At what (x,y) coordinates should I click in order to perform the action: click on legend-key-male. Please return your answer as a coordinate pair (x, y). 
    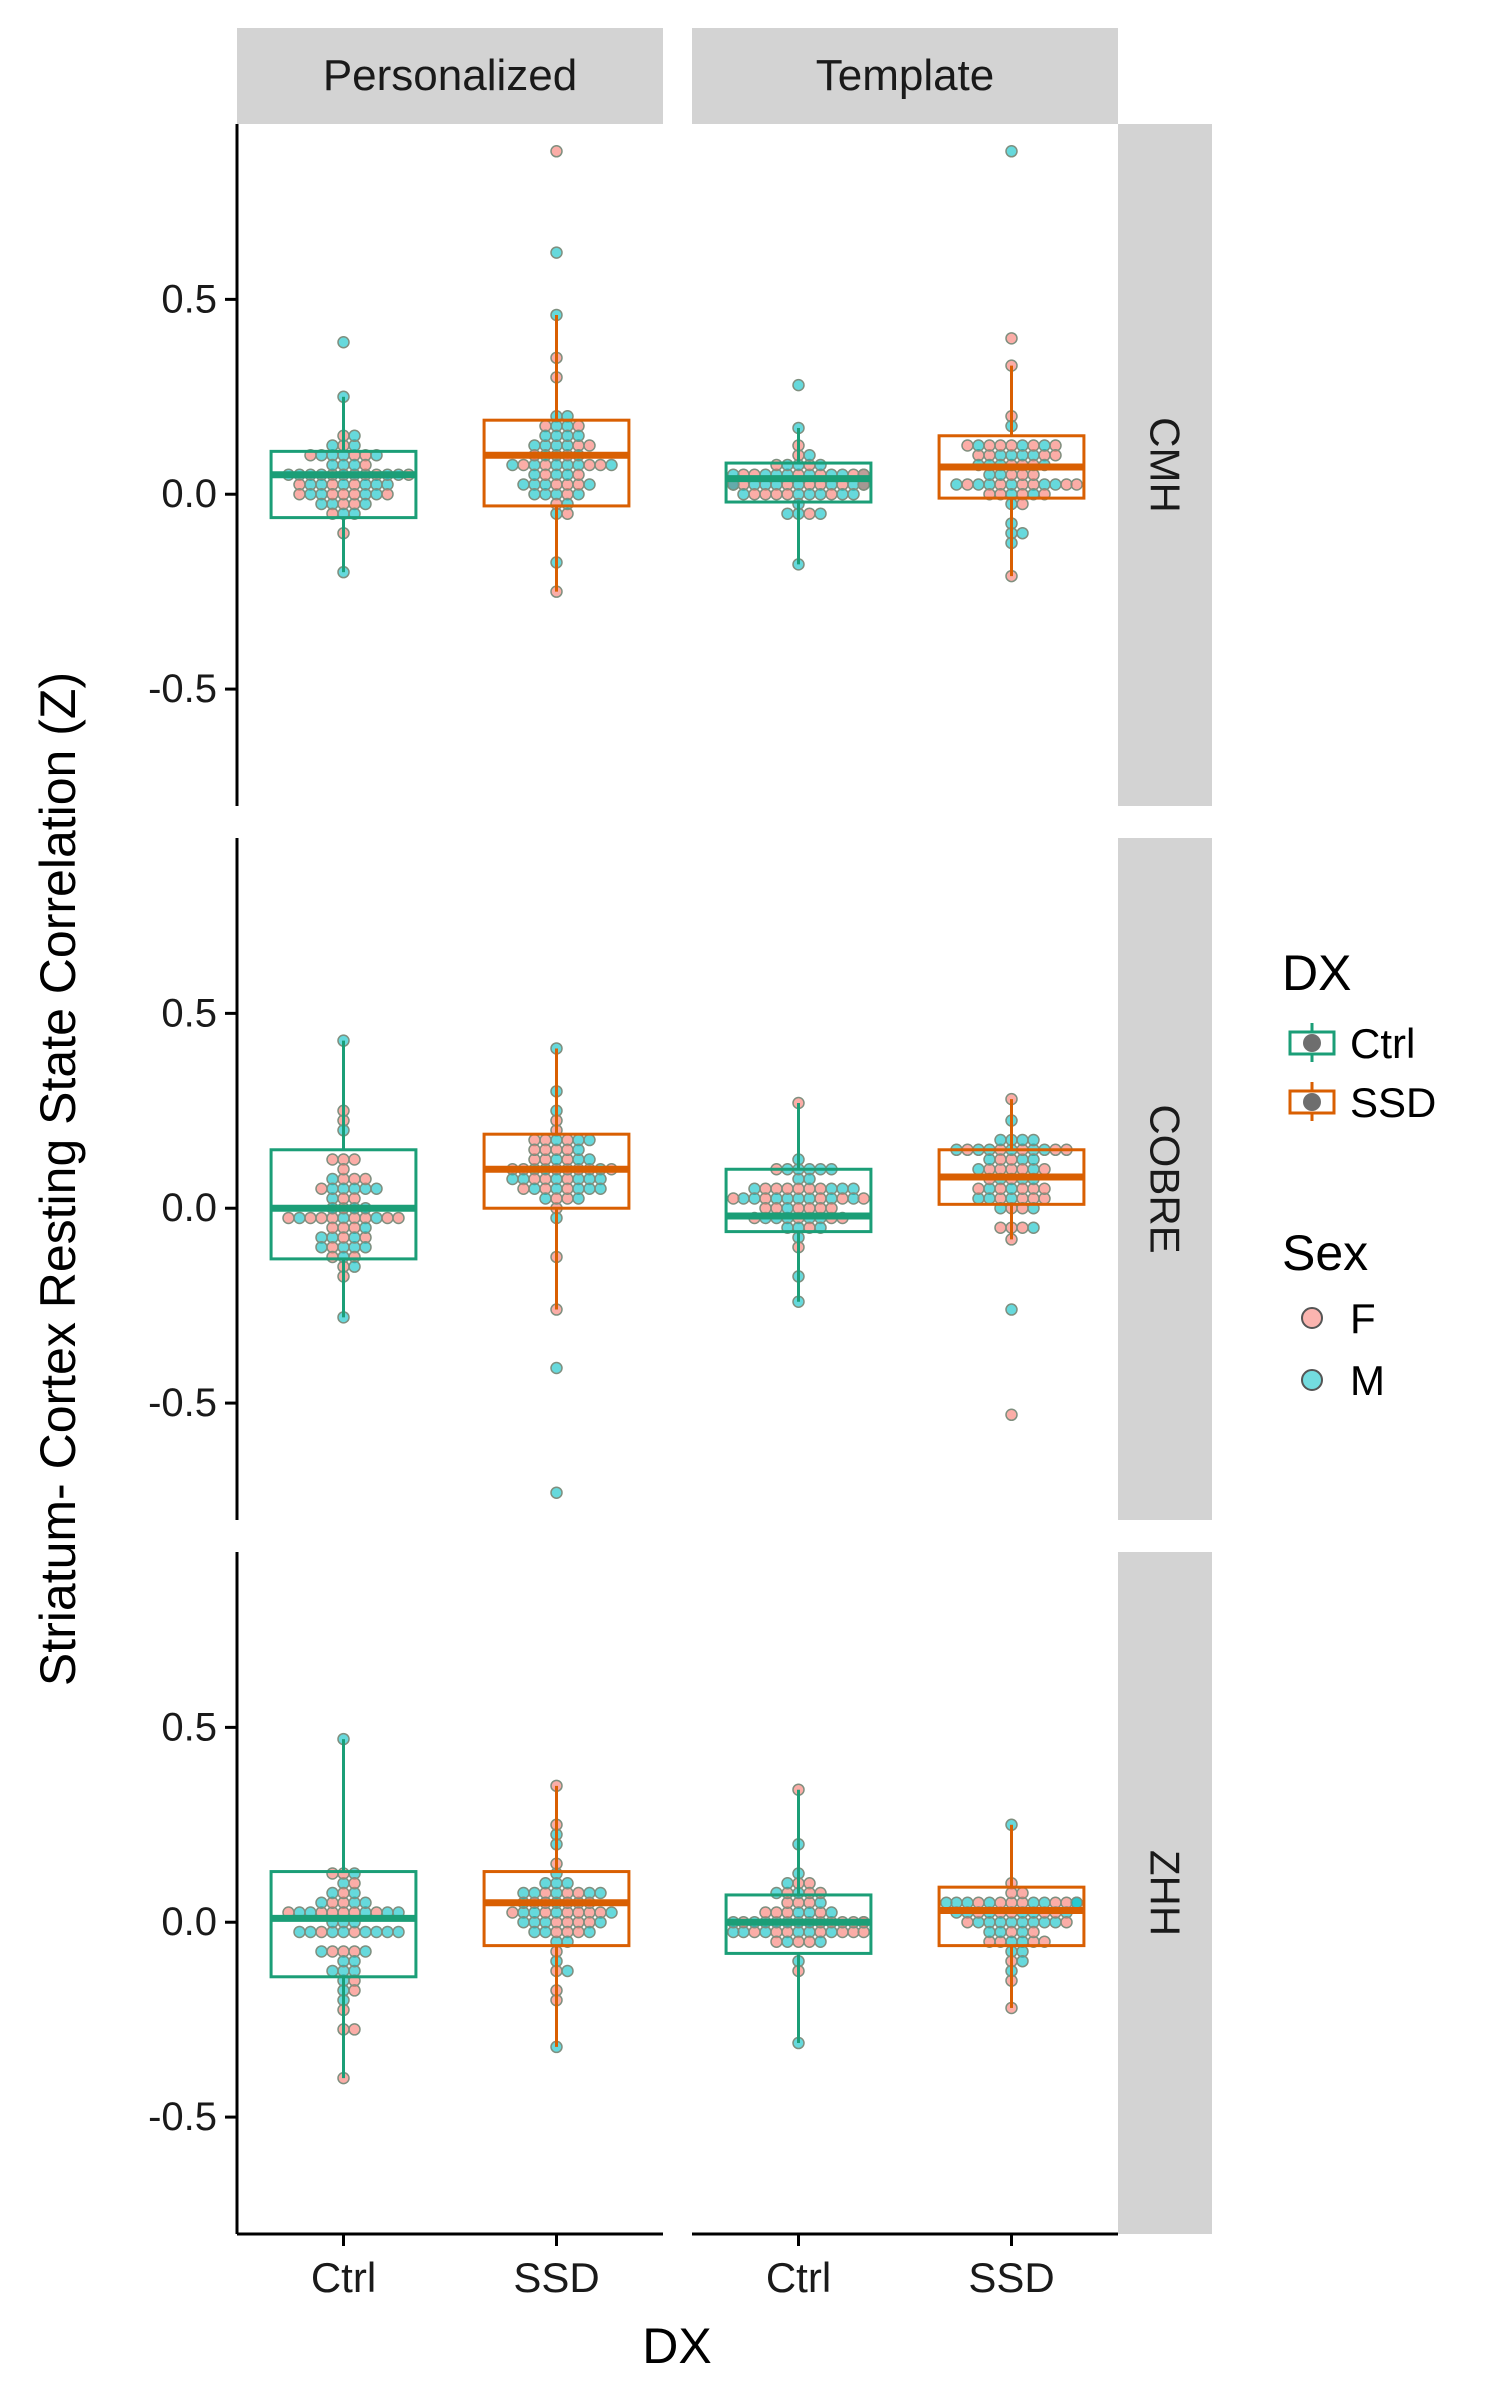
    Looking at the image, I should click on (1312, 1380).